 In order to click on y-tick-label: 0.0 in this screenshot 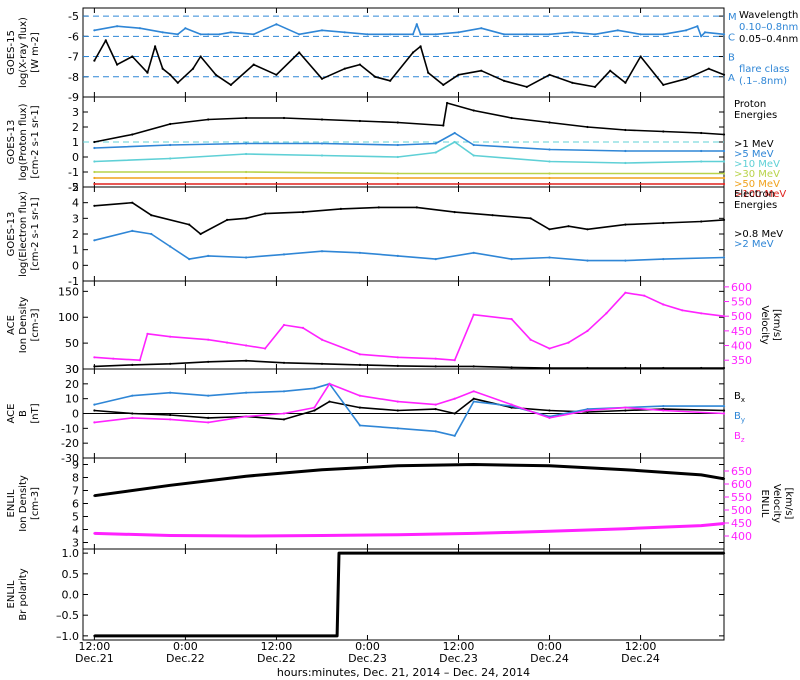, I will do `click(71, 595)`.